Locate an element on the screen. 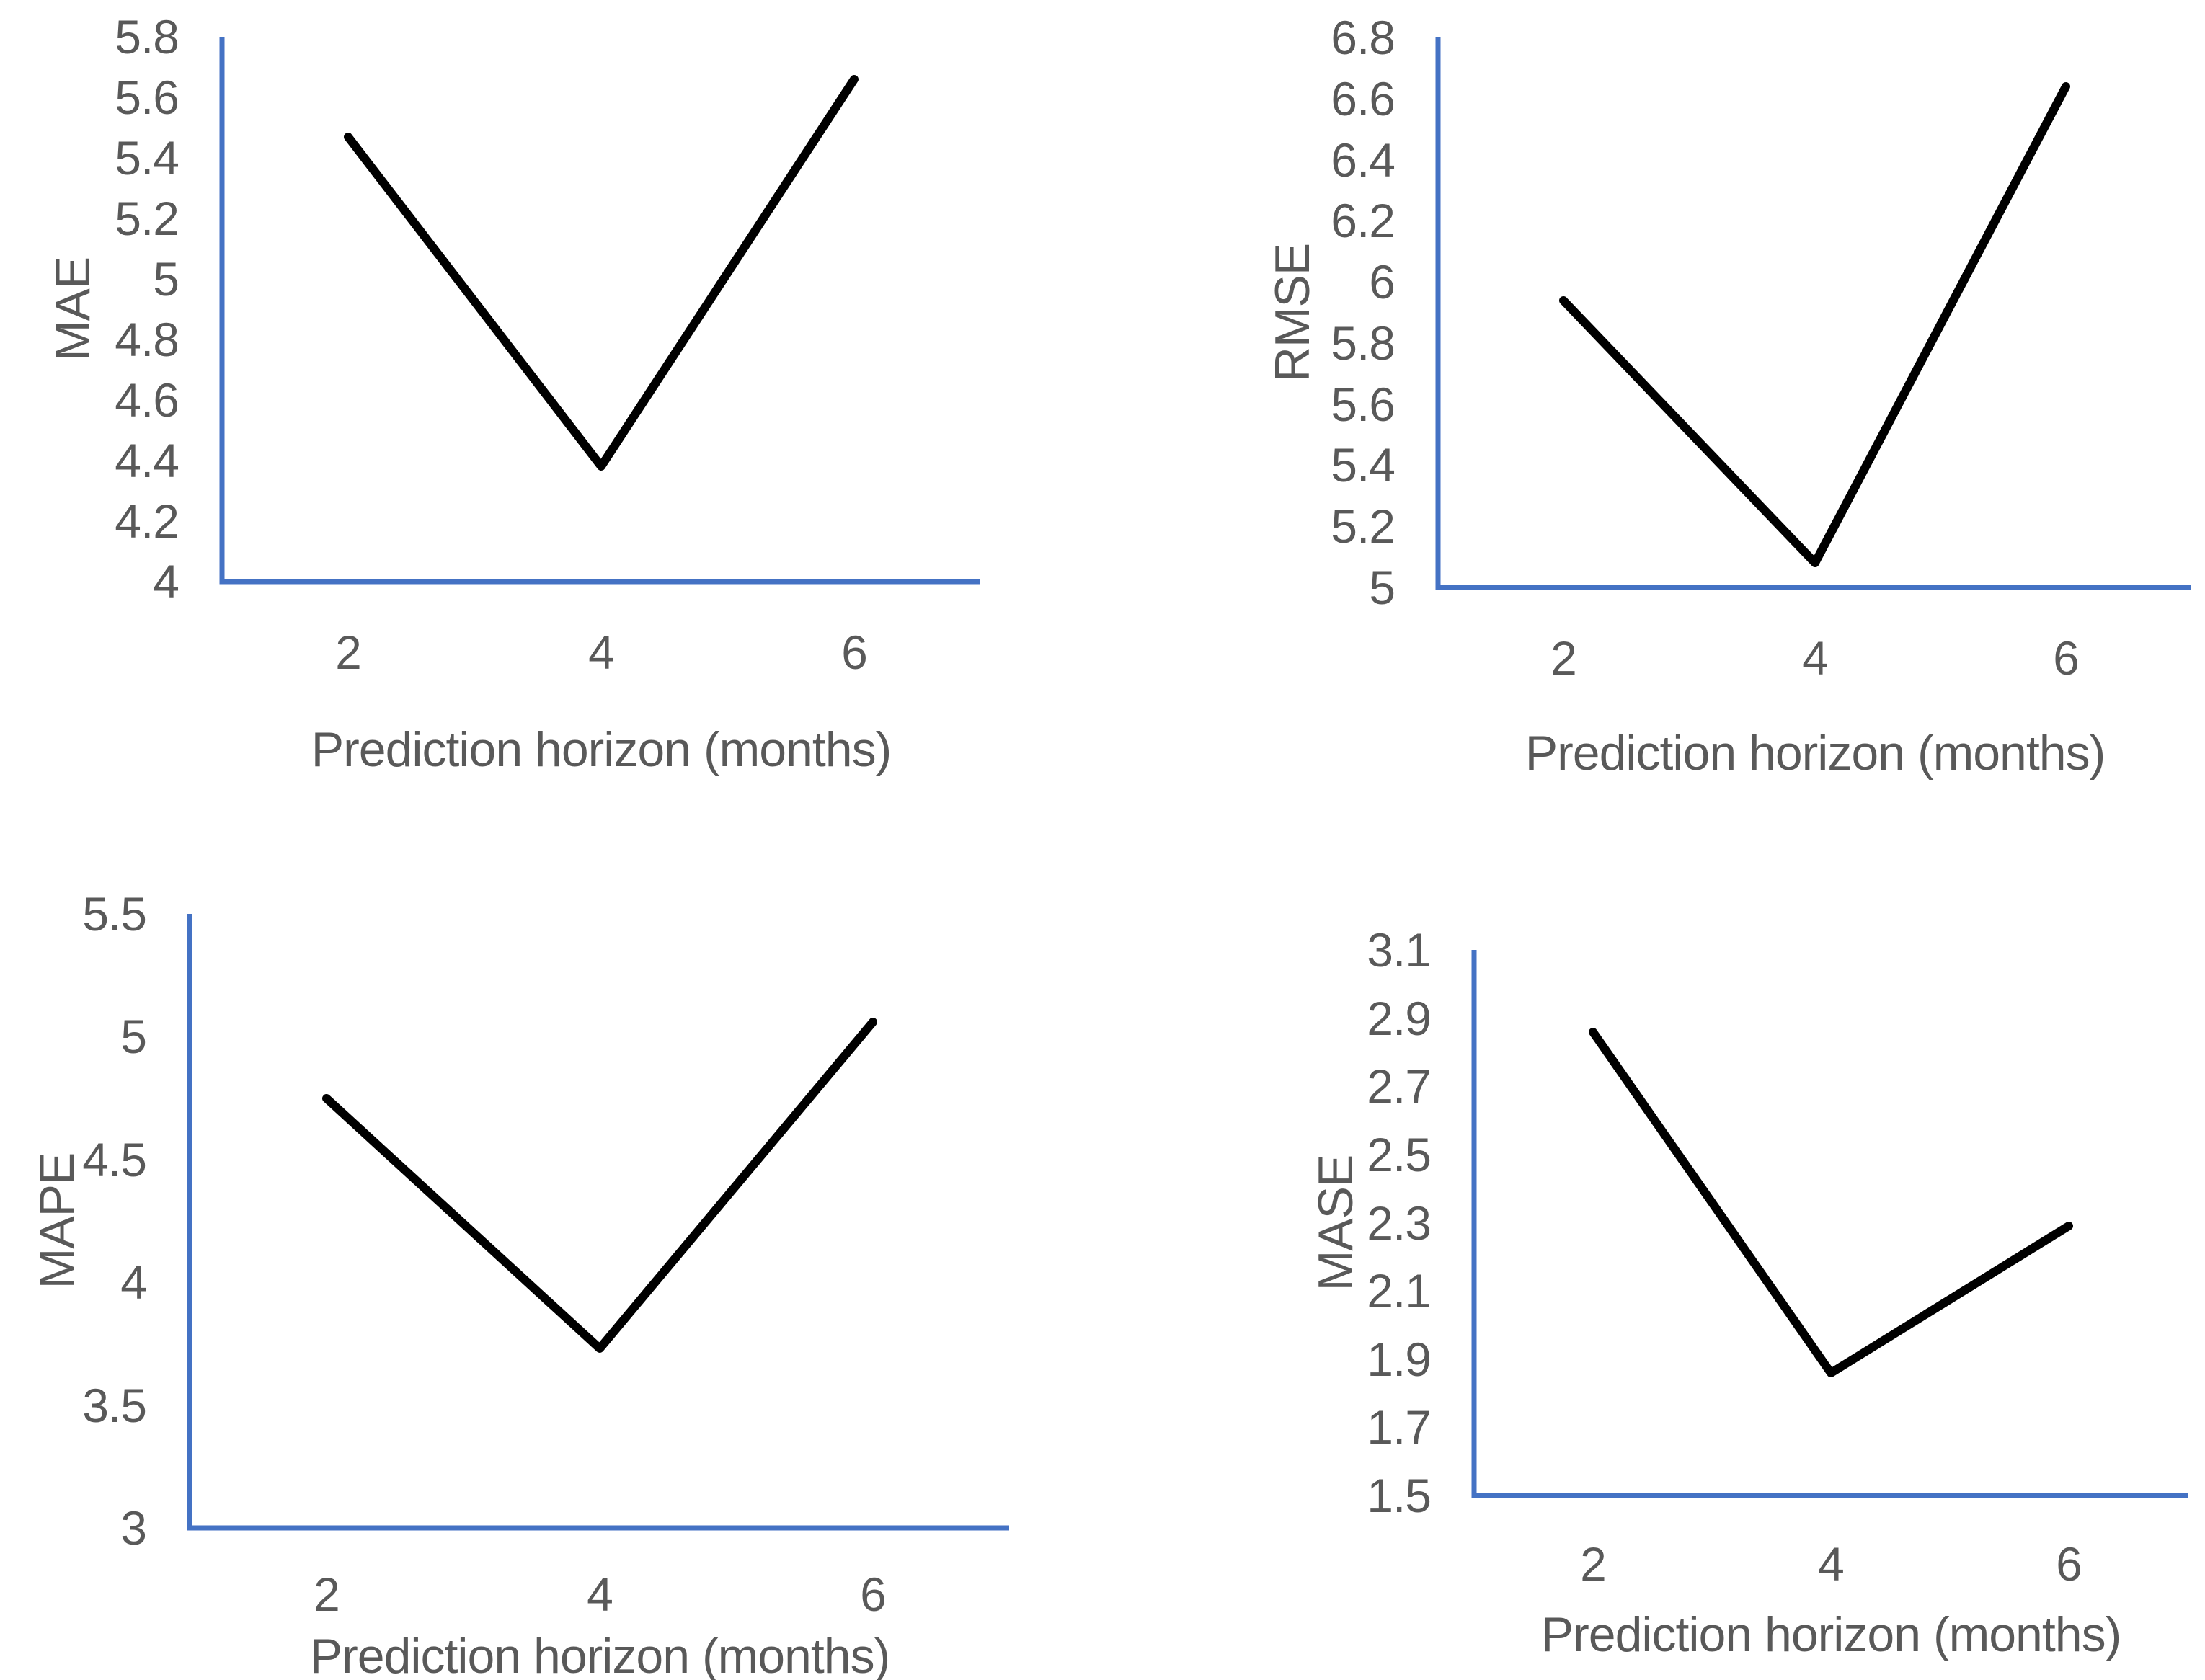 This screenshot has width=2205, height=1680. y-tick-label: 2.3 is located at coordinates (1399, 1223).